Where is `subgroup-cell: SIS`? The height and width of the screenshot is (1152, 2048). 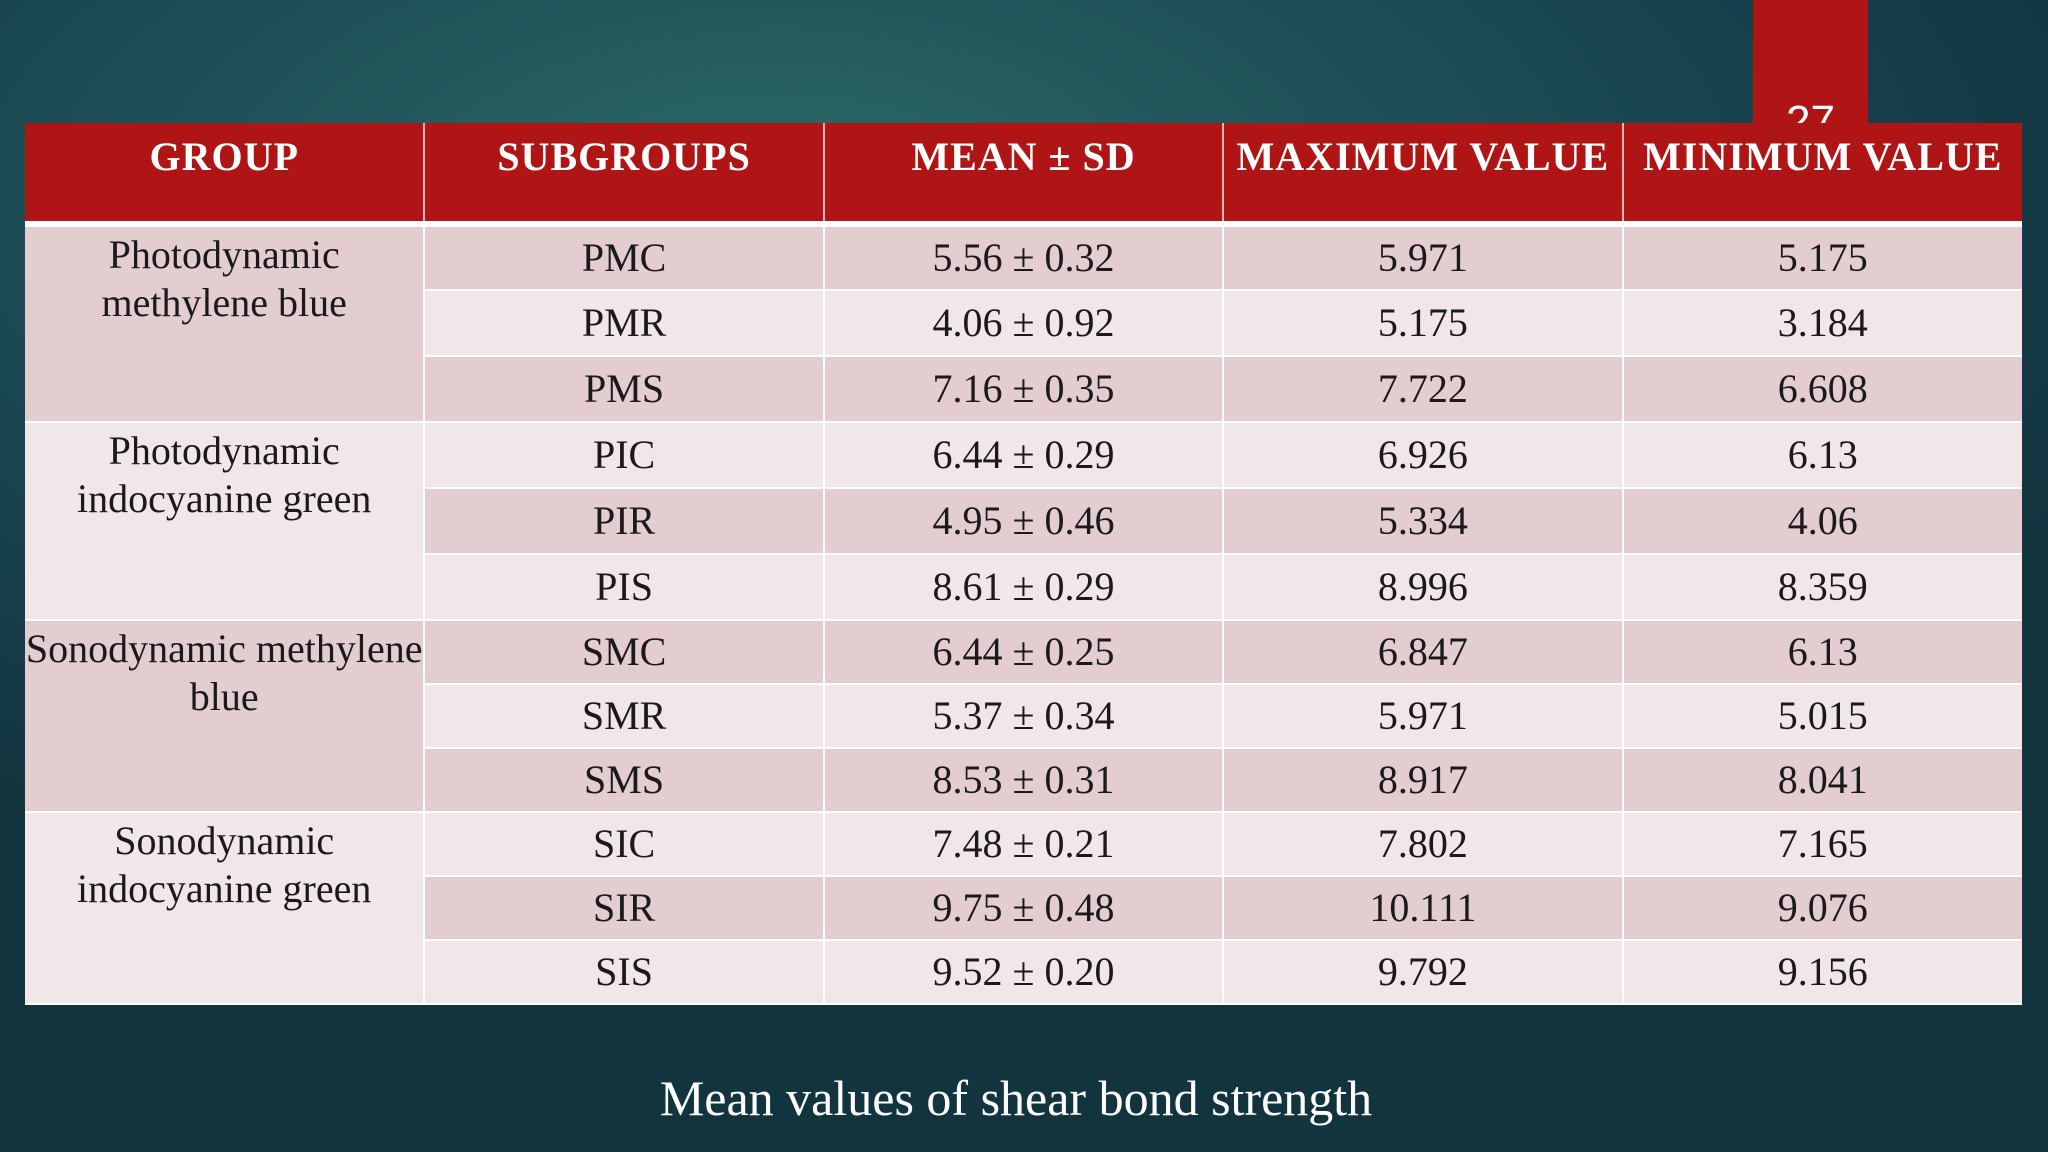
subgroup-cell: SIS is located at coordinates (624, 972).